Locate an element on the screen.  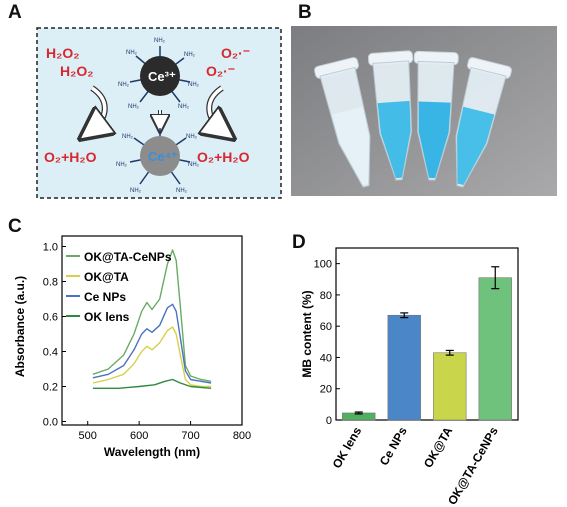
legend-entry: OK@TA-CeNPs is located at coordinates (128, 257).